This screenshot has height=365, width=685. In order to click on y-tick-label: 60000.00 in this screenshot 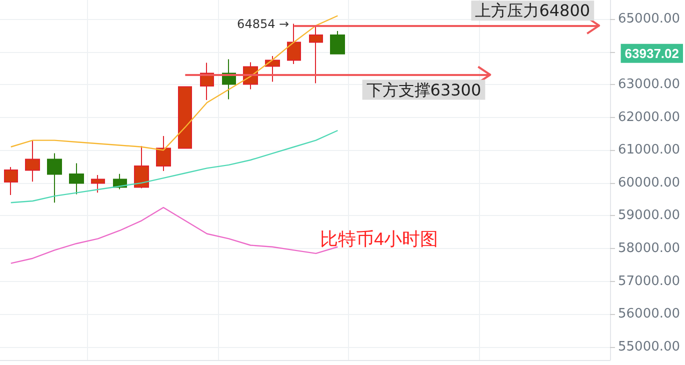, I will do `click(649, 182)`.